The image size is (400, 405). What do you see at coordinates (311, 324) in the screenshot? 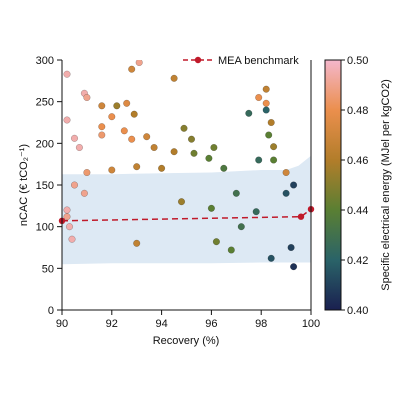
I see `x-tick-label-100: 100` at bounding box center [311, 324].